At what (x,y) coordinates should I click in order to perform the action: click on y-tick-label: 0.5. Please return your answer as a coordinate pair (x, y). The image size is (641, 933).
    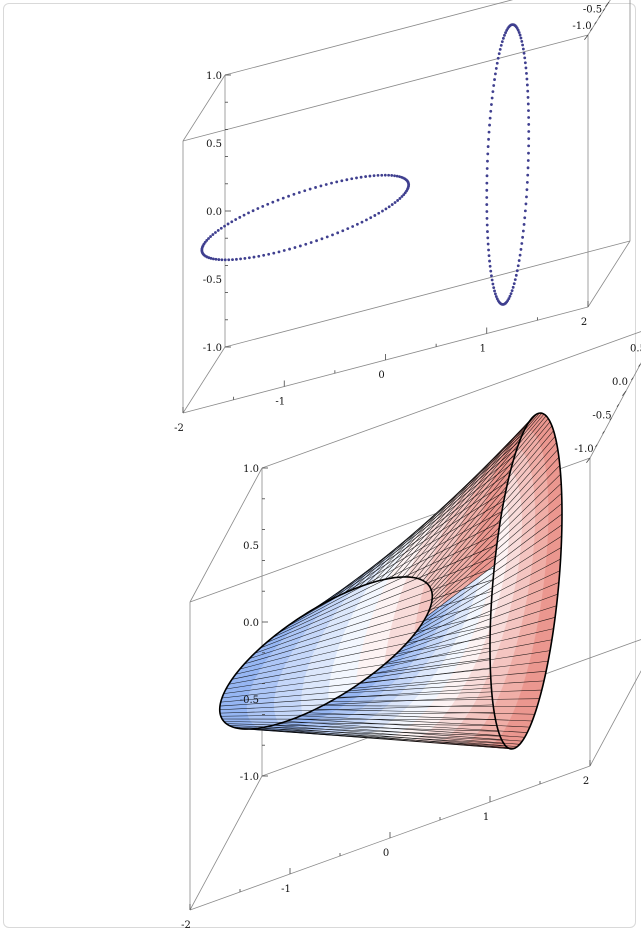
    Looking at the image, I should click on (635, 349).